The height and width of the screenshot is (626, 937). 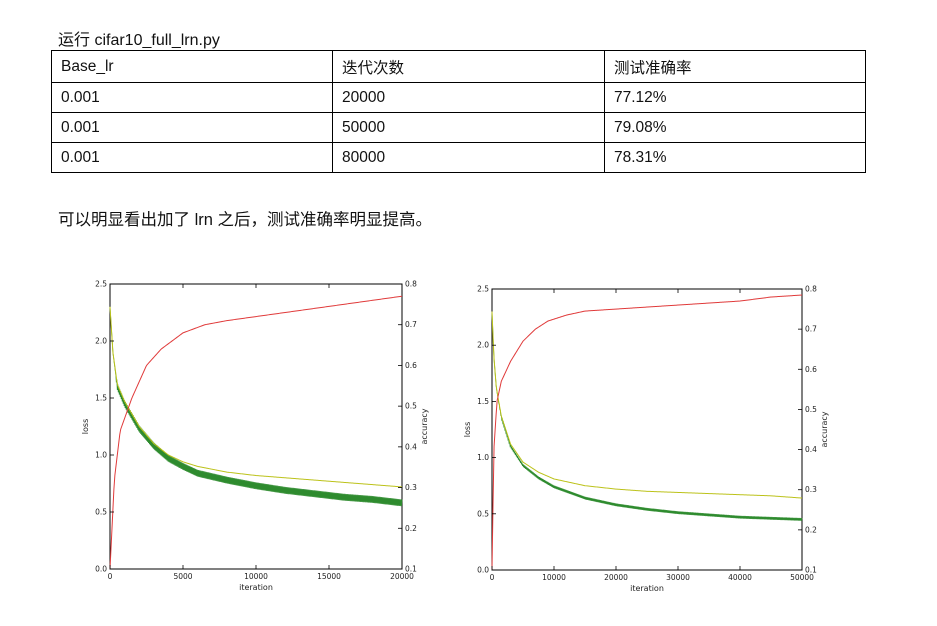 What do you see at coordinates (740, 577) in the screenshot?
I see `x-tick-label: 40000` at bounding box center [740, 577].